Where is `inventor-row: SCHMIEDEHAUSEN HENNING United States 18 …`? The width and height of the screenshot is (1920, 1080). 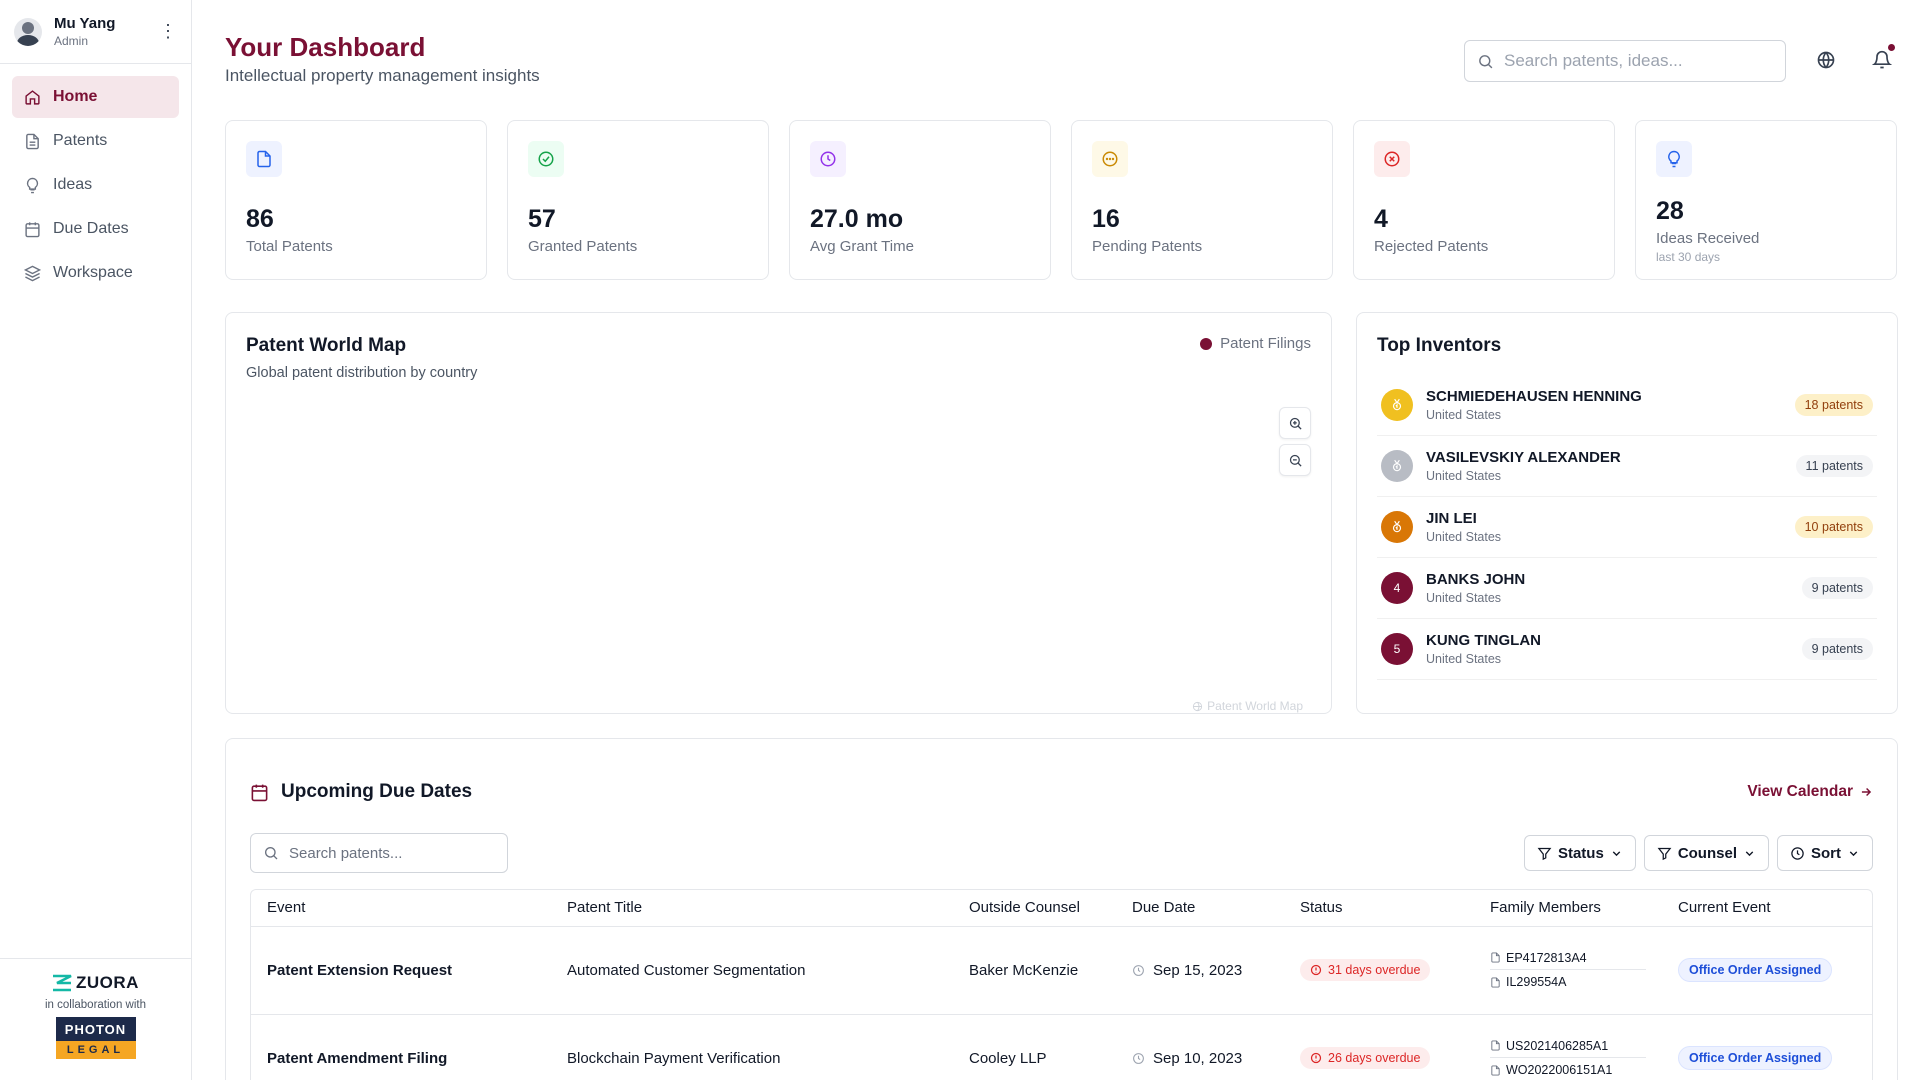
inventor-row: SCHMIEDEHAUSEN HENNING United States 18 … is located at coordinates (1627, 405).